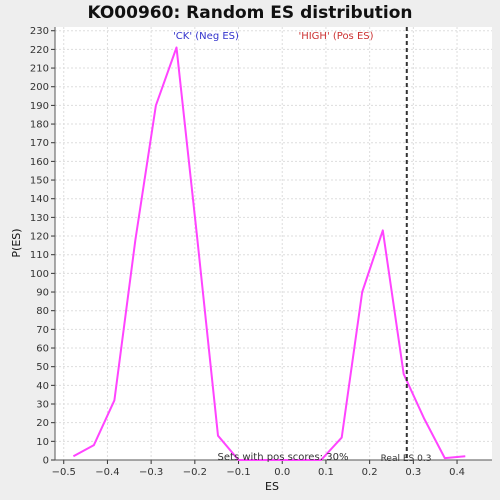  Describe the element at coordinates (370, 472) in the screenshot. I see `x-tick-label: 0.2` at that location.